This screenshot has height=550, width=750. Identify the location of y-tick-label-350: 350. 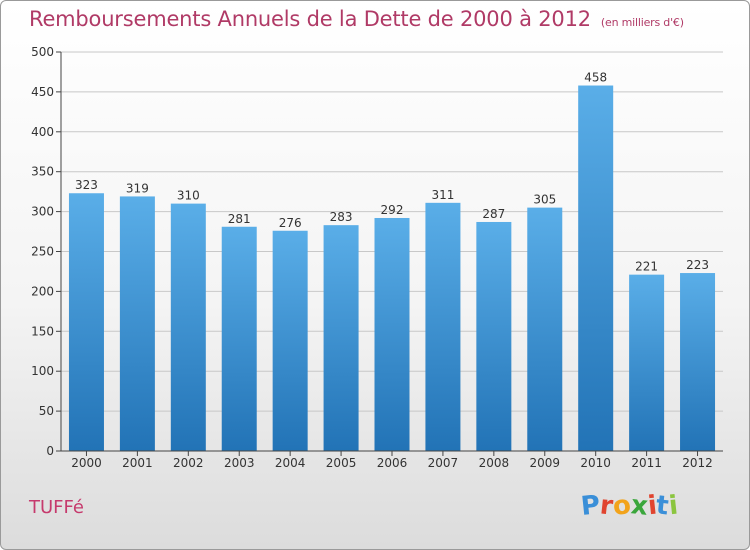
(42, 172).